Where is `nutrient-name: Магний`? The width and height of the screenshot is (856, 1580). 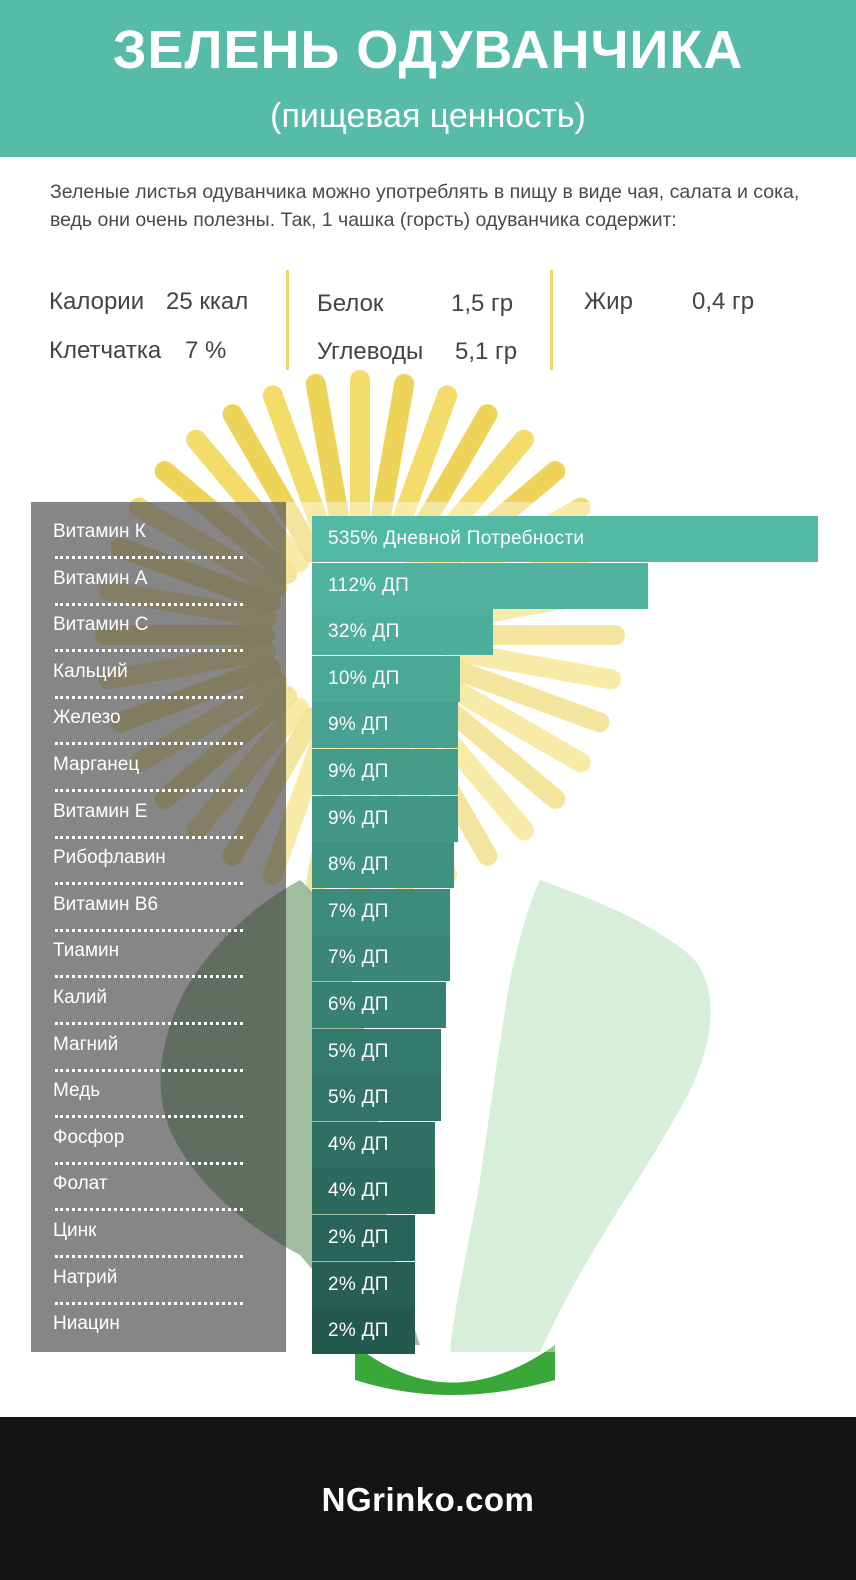
nutrient-name: Магний is located at coordinates (86, 1044).